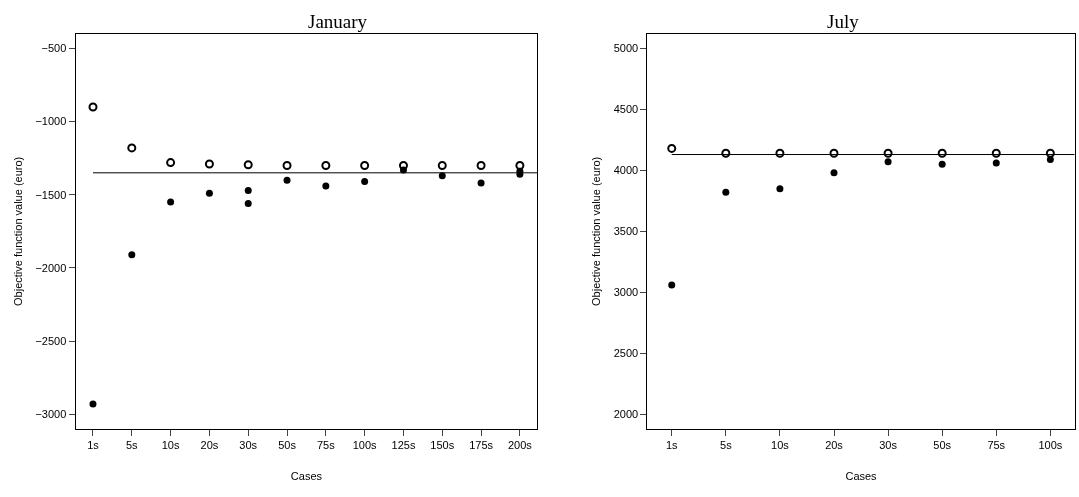 The width and height of the screenshot is (1079, 497). I want to click on y-tick-label: −2000, so click(51, 267).